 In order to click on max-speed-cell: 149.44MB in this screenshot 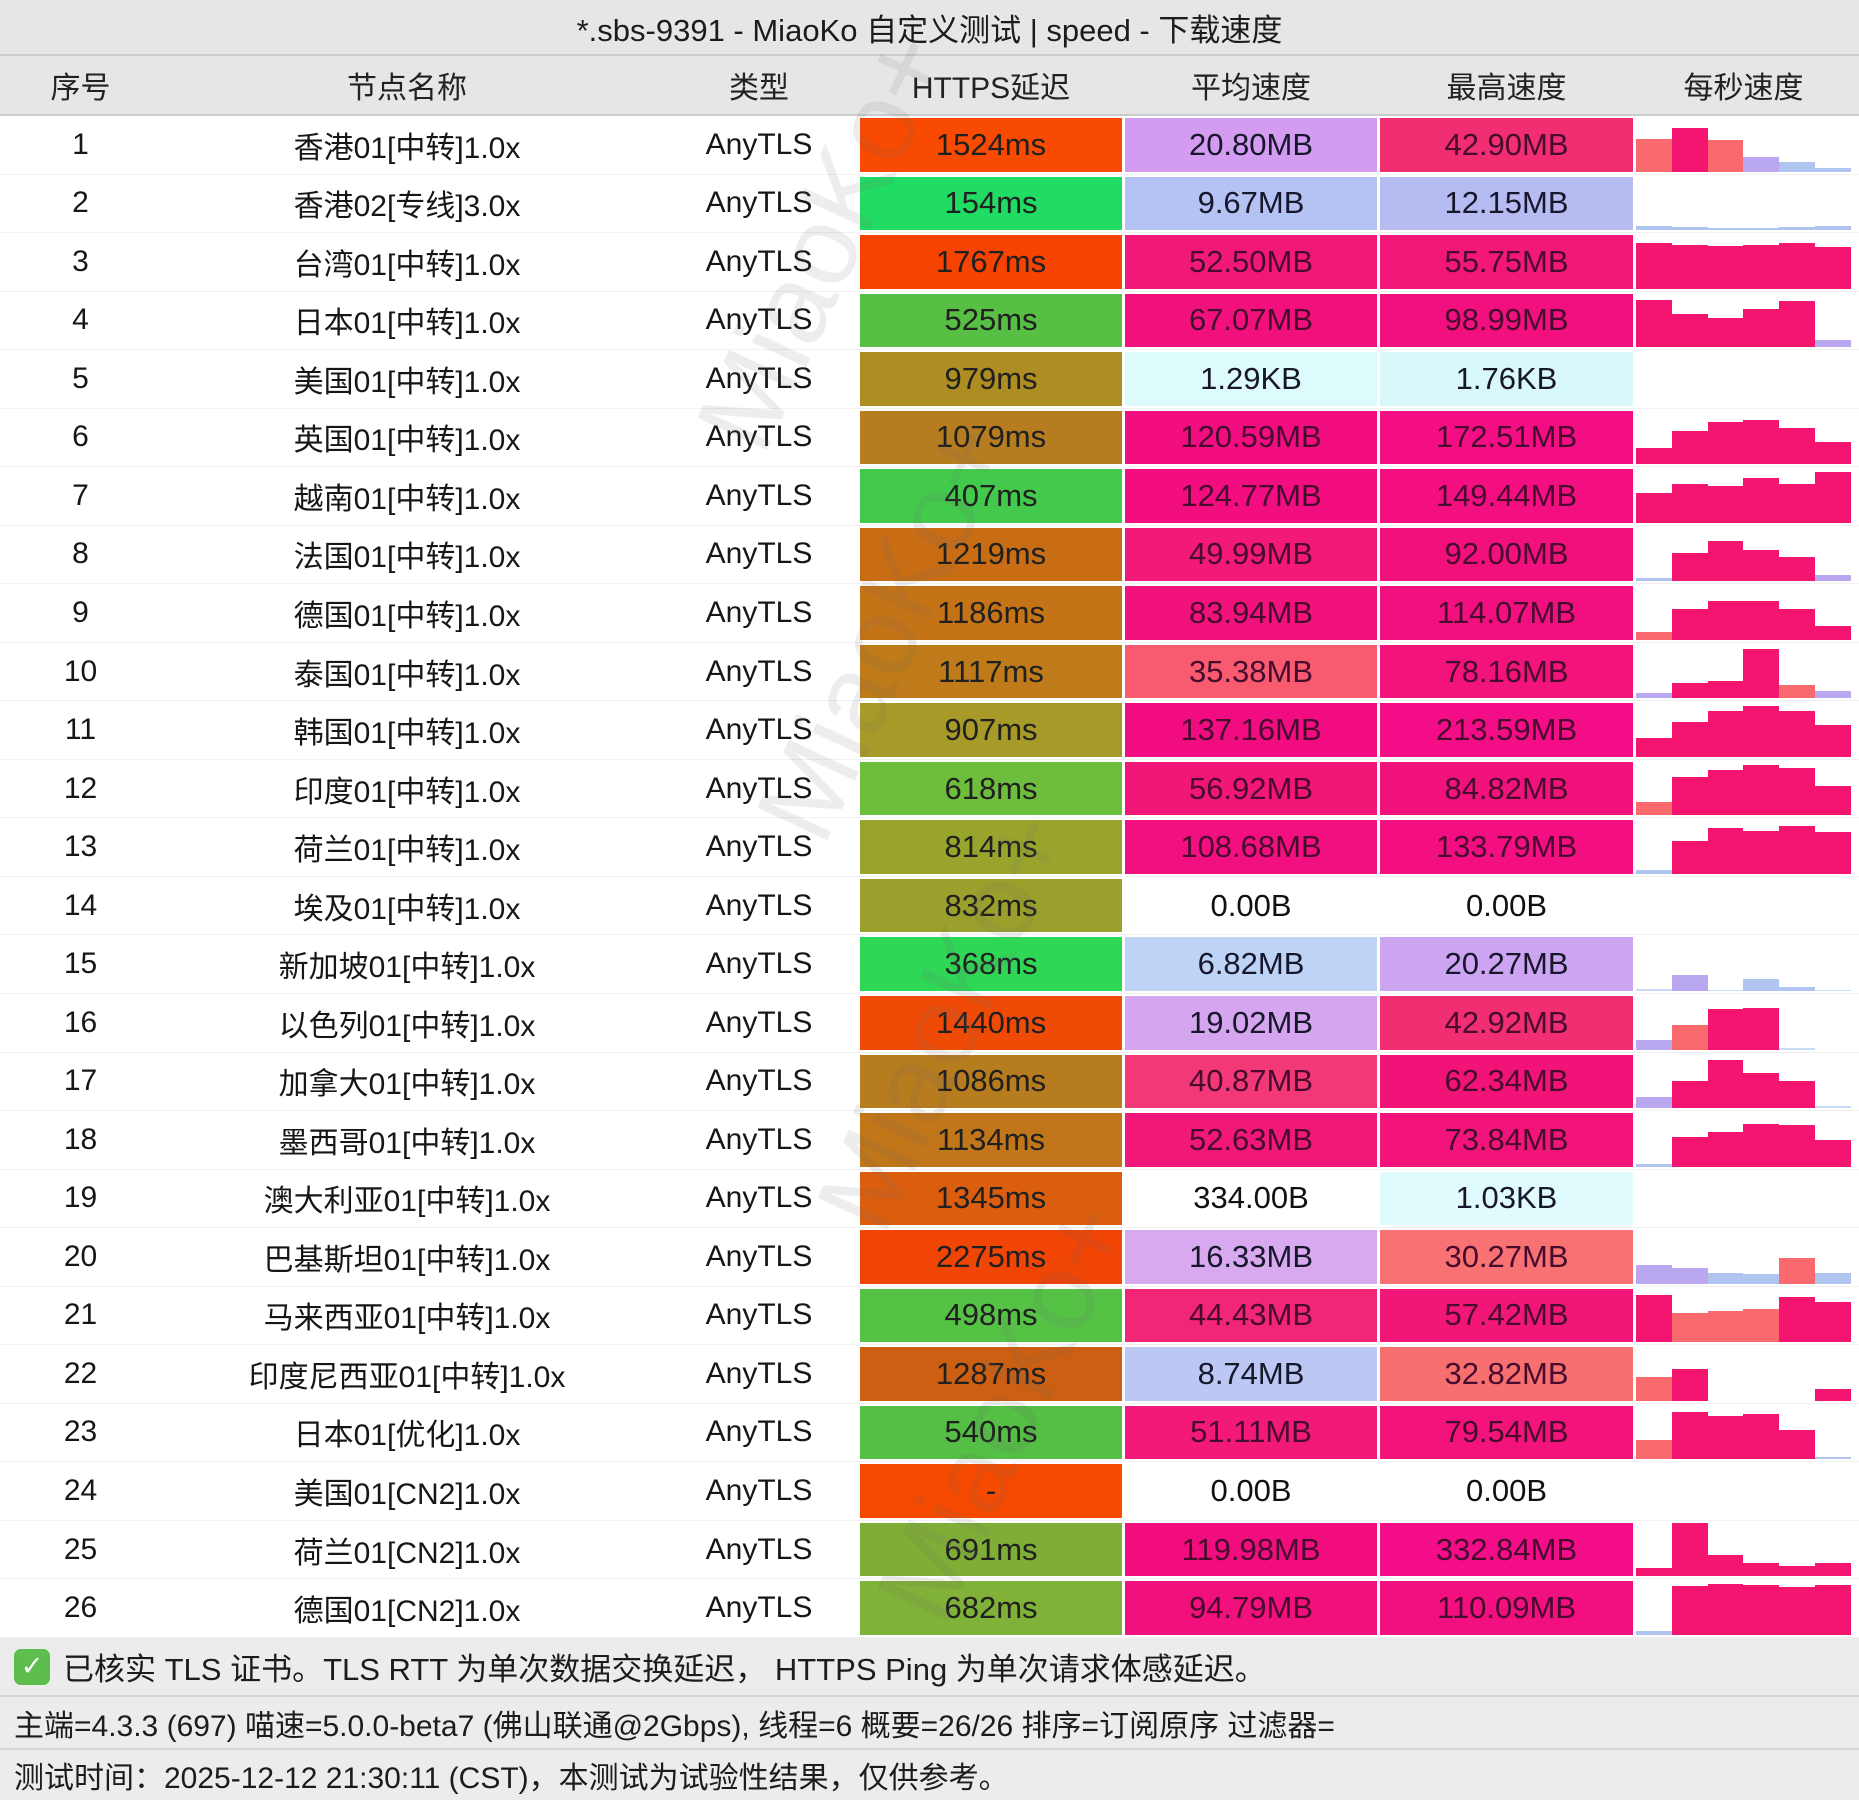, I will do `click(1506, 496)`.